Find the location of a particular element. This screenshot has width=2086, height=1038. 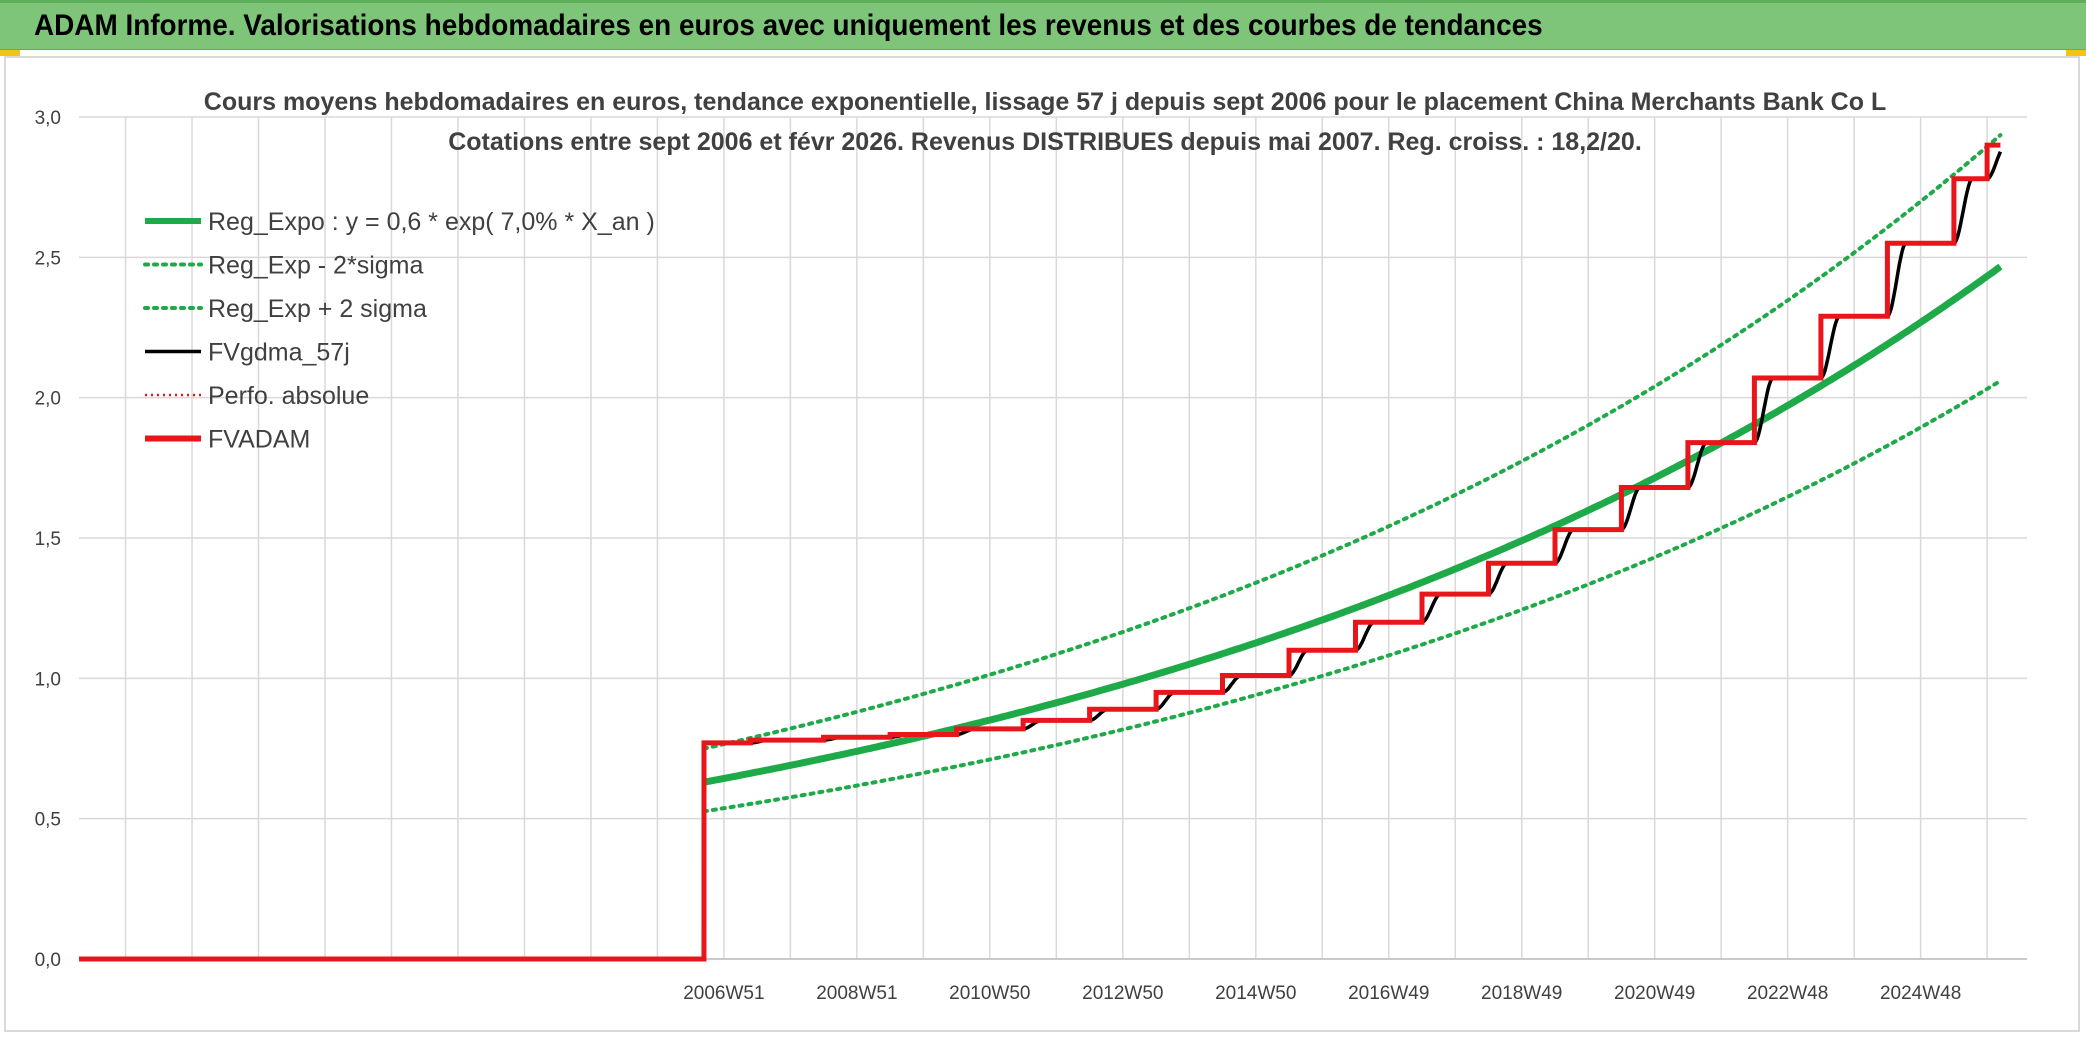

y-tick-label: 2,5 is located at coordinates (48, 258).